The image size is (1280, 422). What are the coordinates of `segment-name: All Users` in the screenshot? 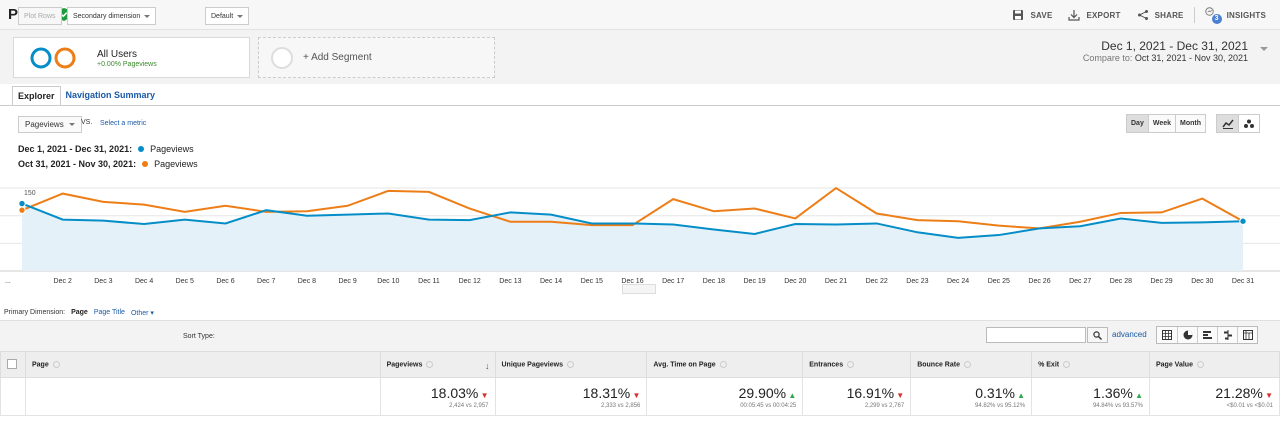 It's located at (117, 54).